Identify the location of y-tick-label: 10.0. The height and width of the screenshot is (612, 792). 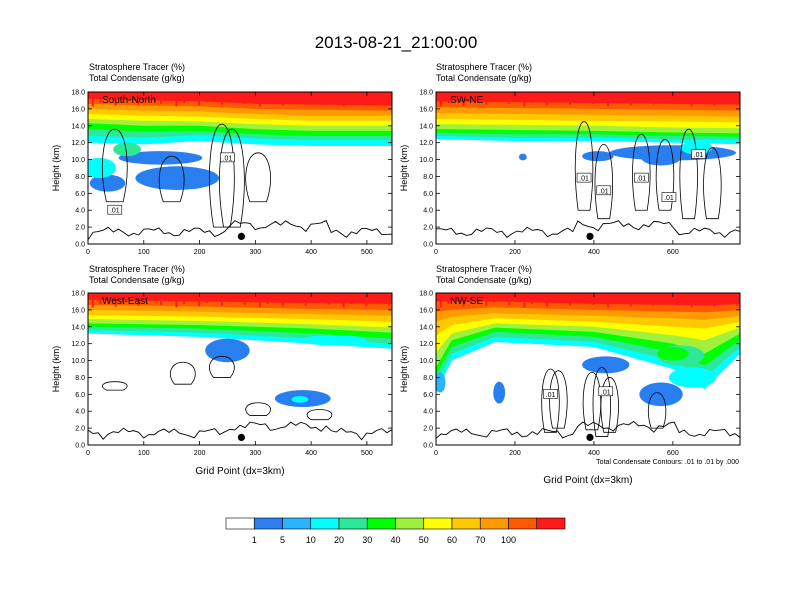
(78, 361).